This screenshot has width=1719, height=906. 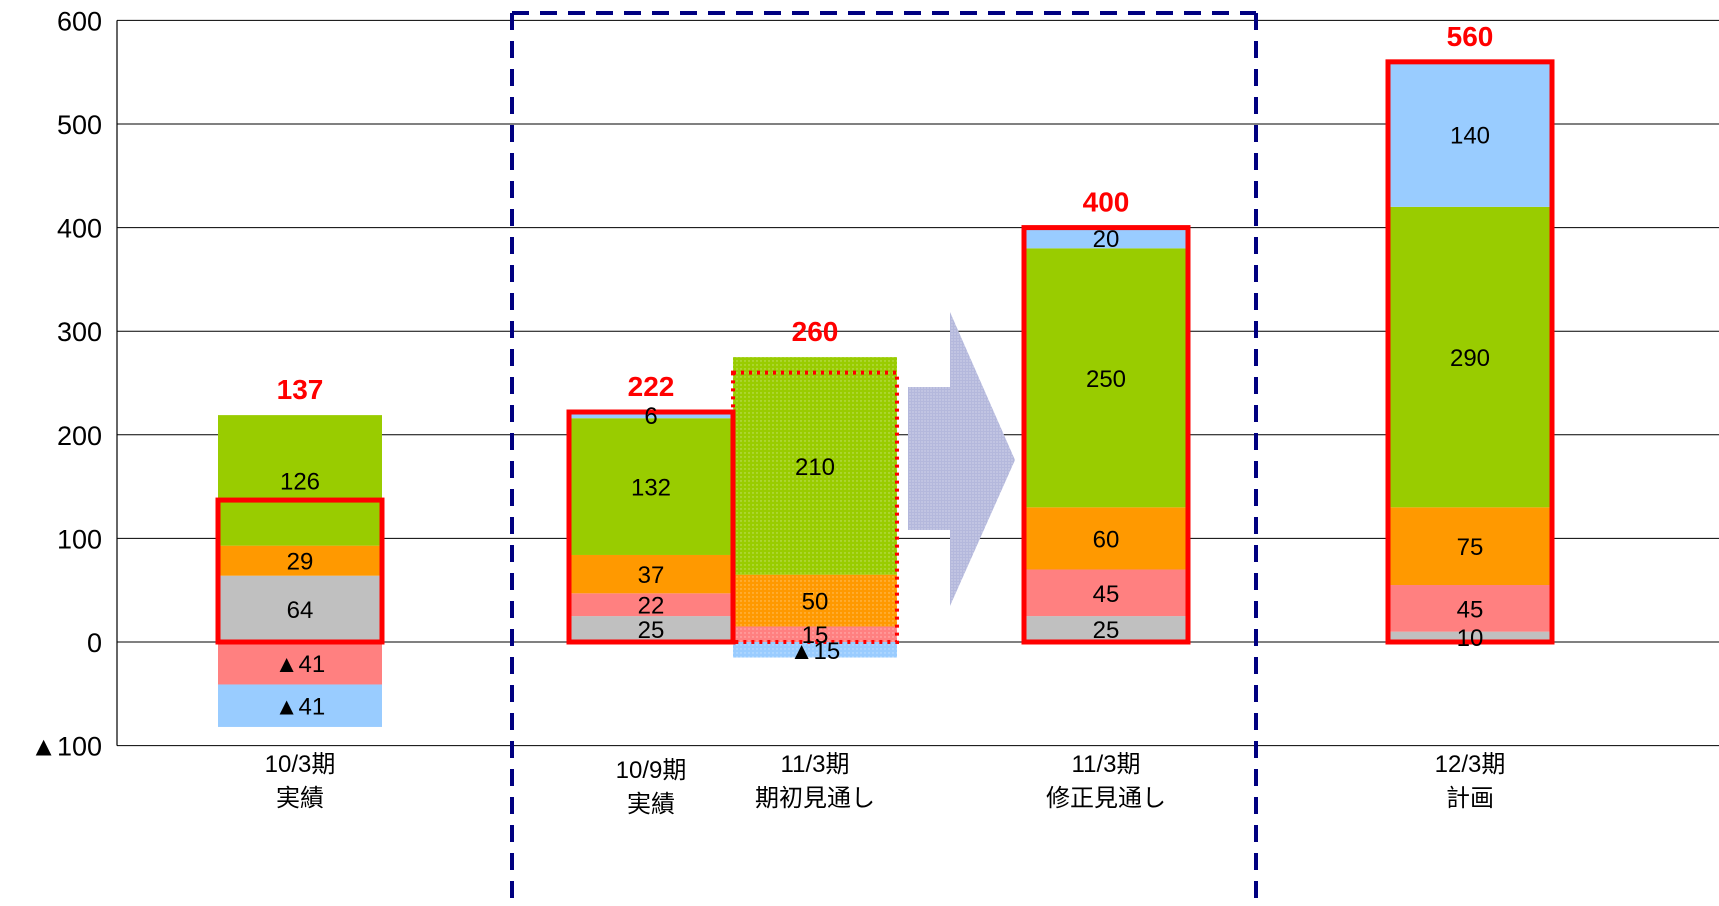 I want to click on segment-label: 50, so click(x=815, y=602).